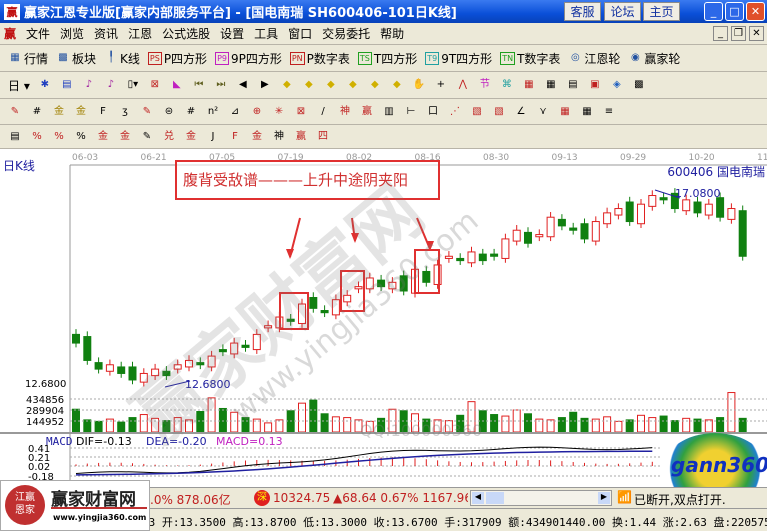  What do you see at coordinates (587, 111) in the screenshot?
I see `draw-tool-icon: ▦` at bounding box center [587, 111].